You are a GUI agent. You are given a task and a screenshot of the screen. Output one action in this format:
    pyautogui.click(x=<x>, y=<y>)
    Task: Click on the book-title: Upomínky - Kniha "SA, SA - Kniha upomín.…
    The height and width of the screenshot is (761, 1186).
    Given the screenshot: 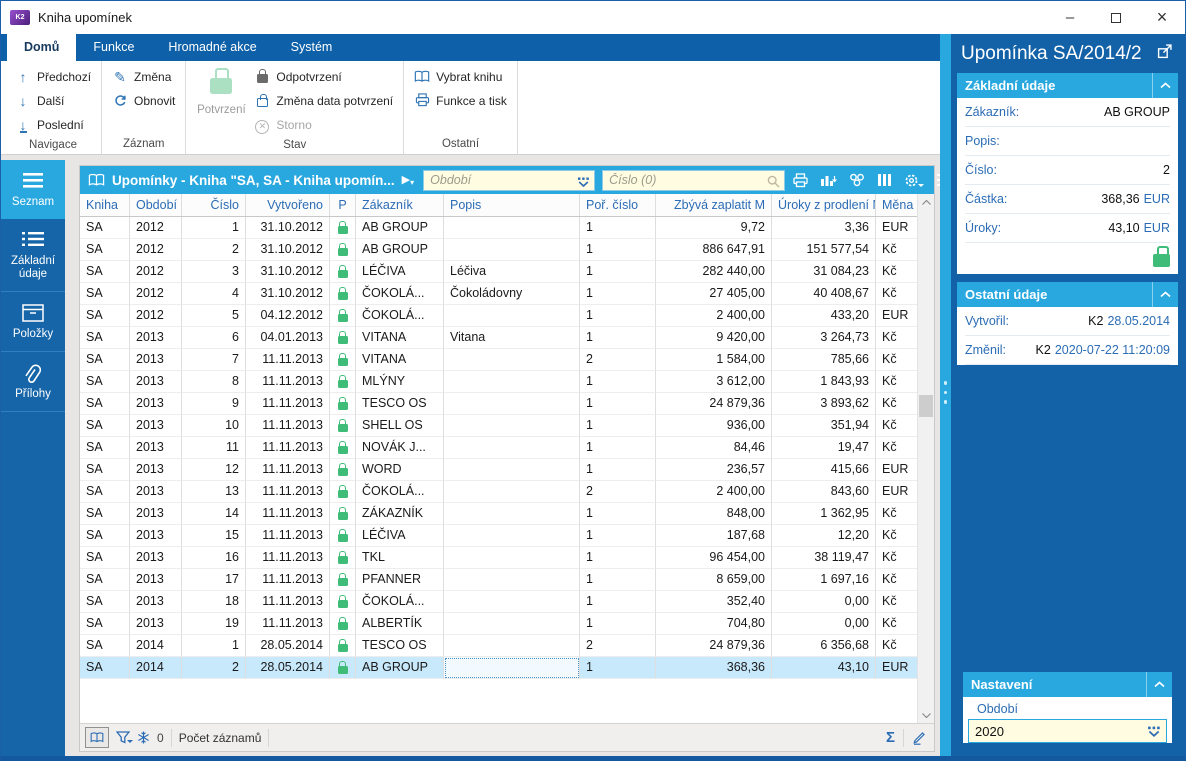 What is the action you would take?
    pyautogui.click(x=253, y=180)
    